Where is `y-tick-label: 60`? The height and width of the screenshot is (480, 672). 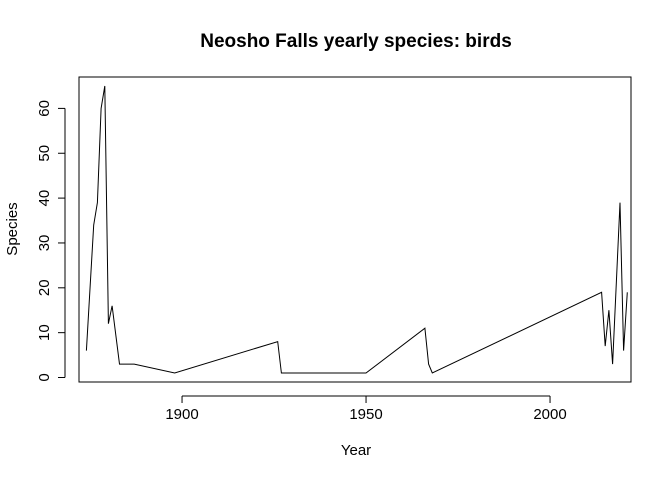
y-tick-label: 60 is located at coordinates (44, 108).